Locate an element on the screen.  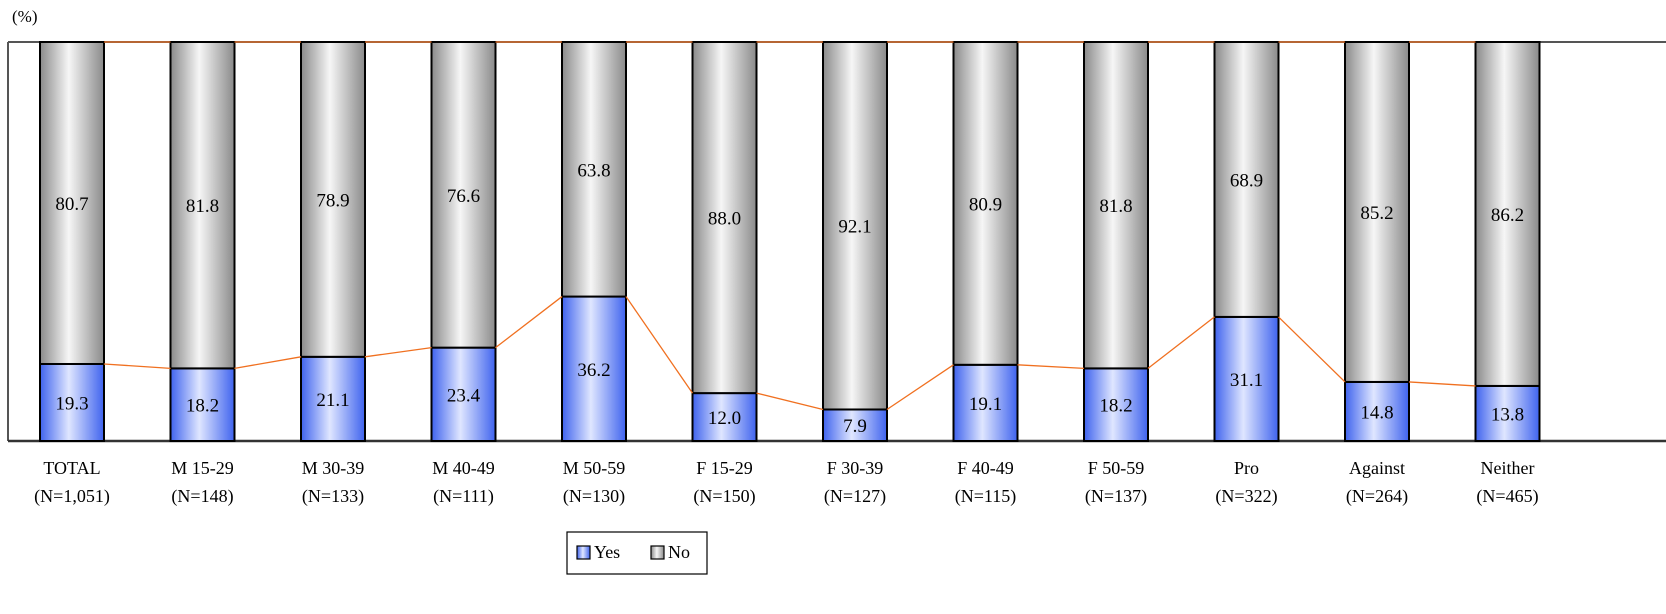
data-label-yes: 19.1 is located at coordinates (985, 404).